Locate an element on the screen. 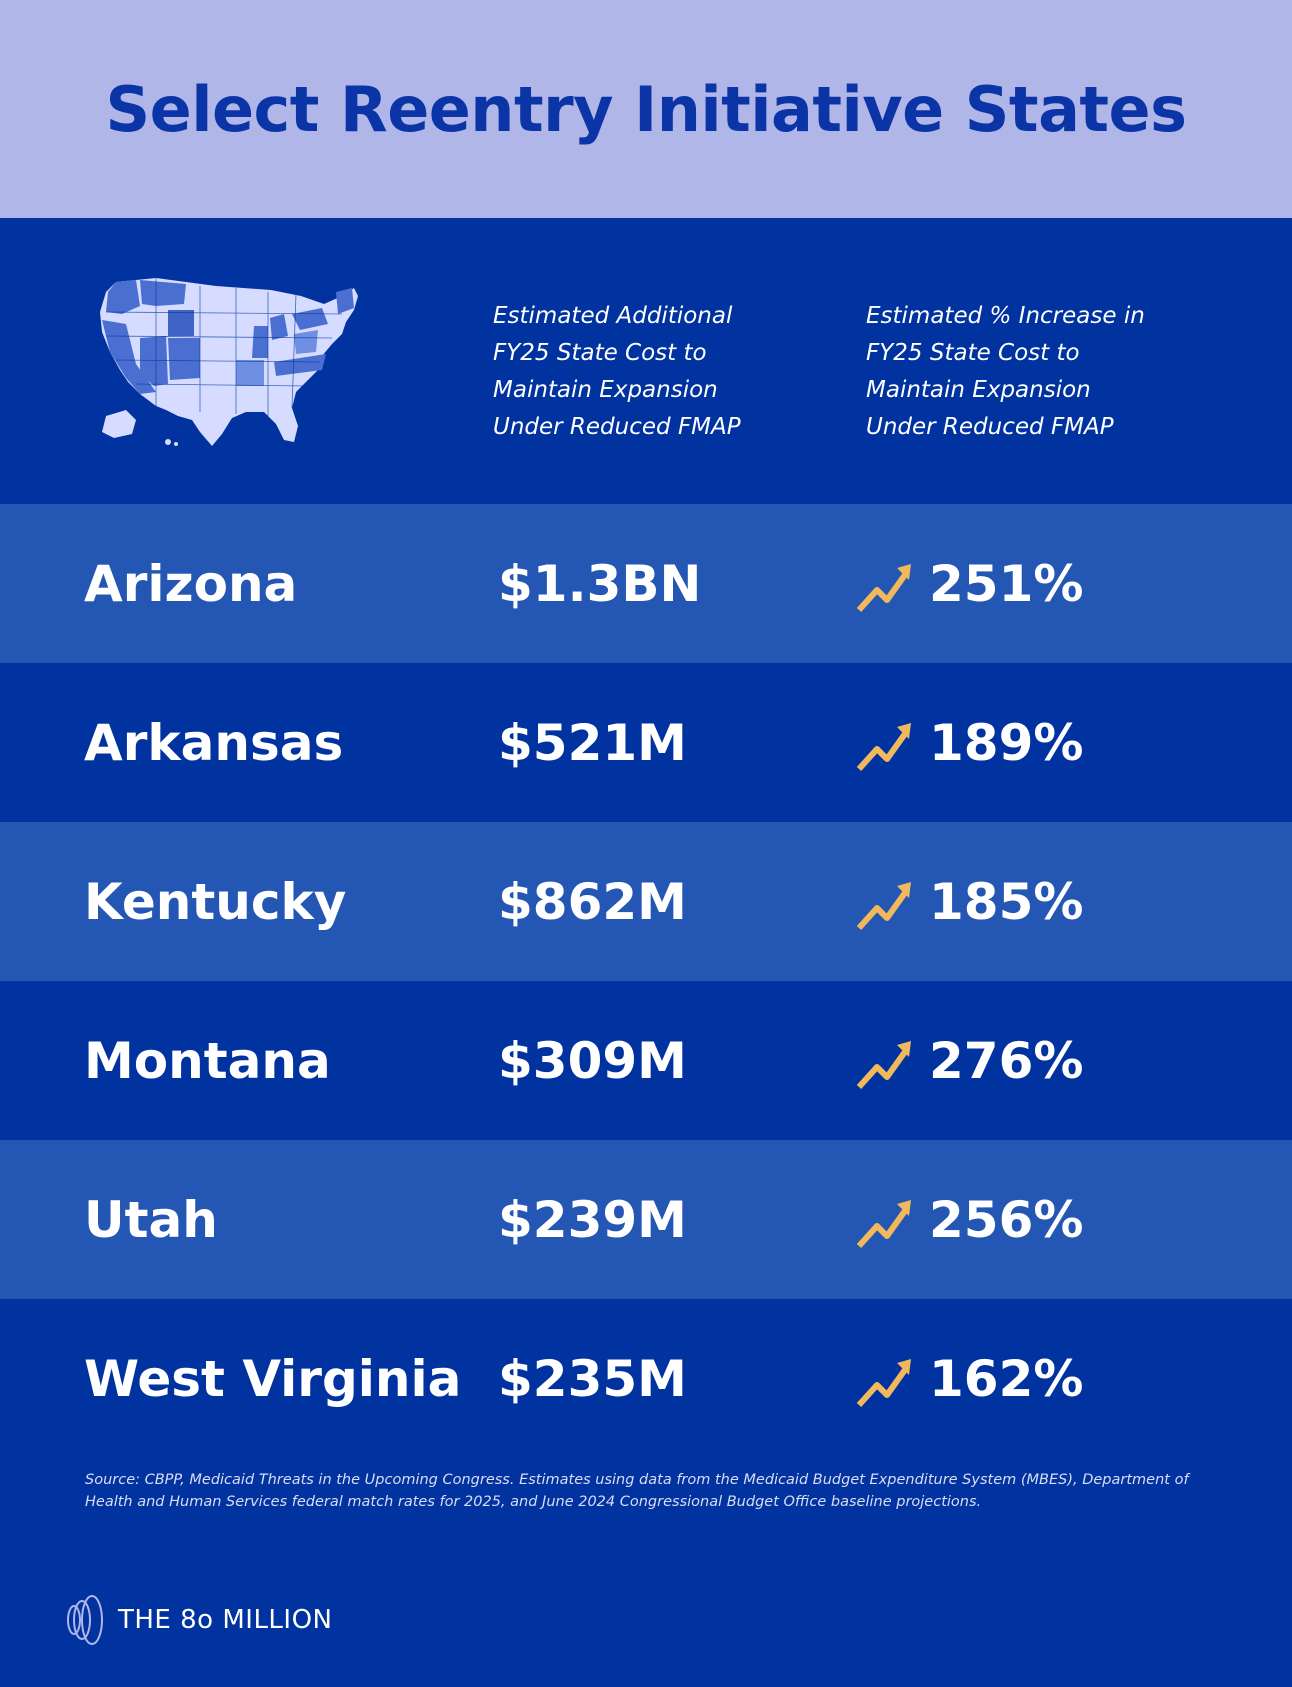  table-row: Utah $239M 256% is located at coordinates (646, 1219).